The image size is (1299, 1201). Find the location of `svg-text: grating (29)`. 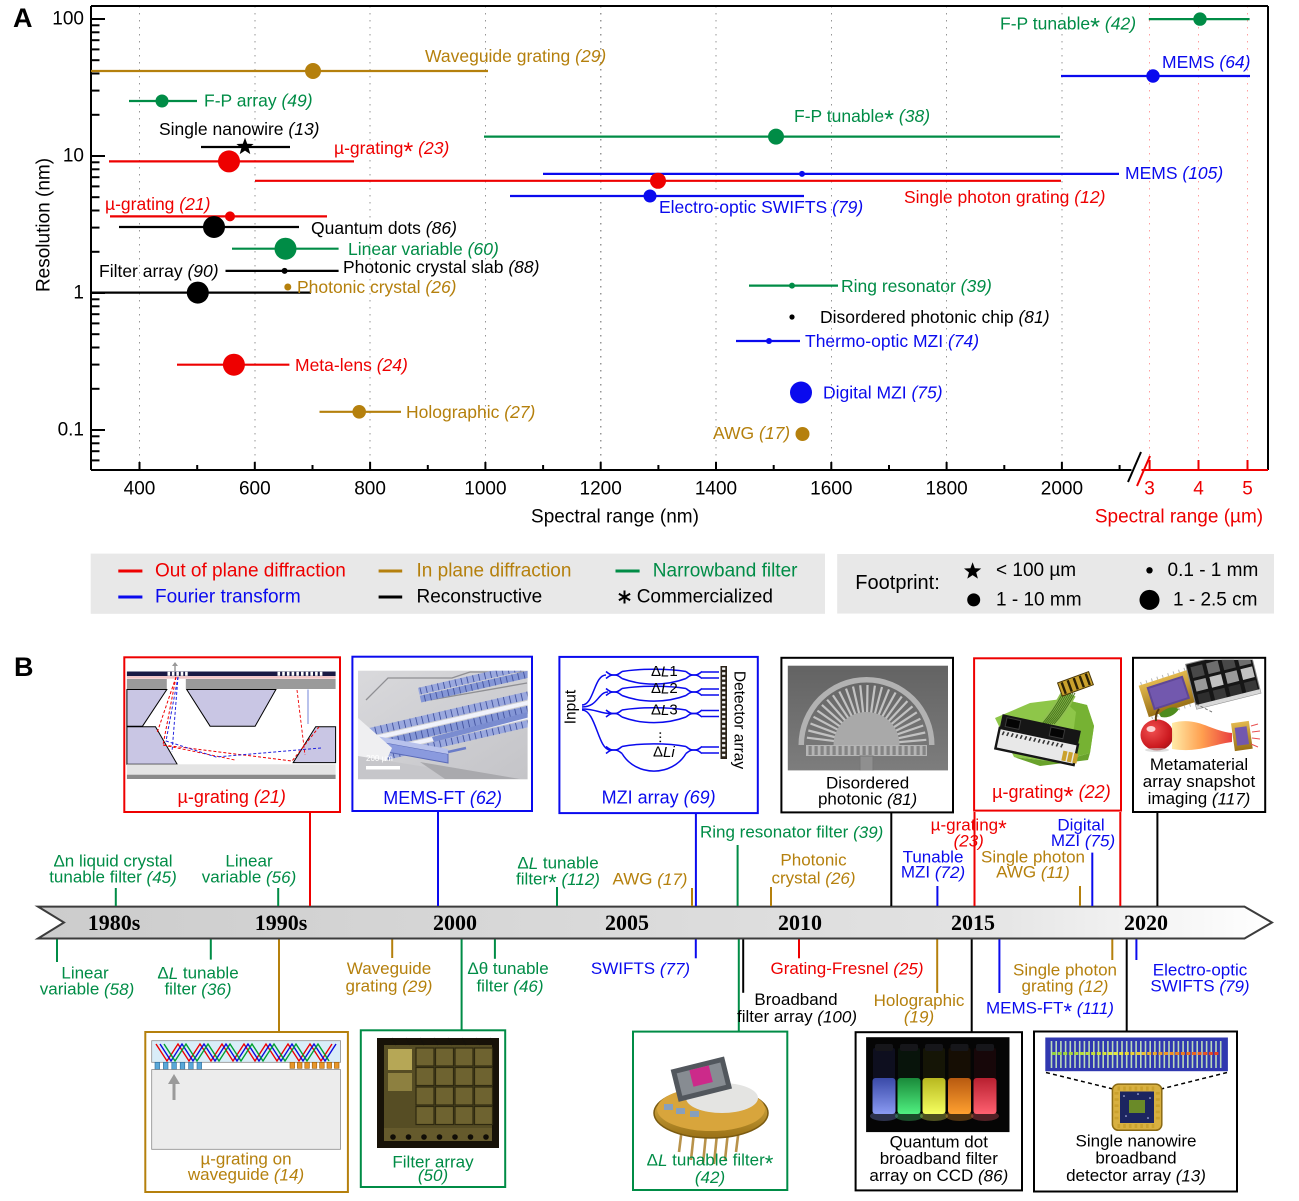

svg-text: grating (29) is located at coordinates (389, 985).